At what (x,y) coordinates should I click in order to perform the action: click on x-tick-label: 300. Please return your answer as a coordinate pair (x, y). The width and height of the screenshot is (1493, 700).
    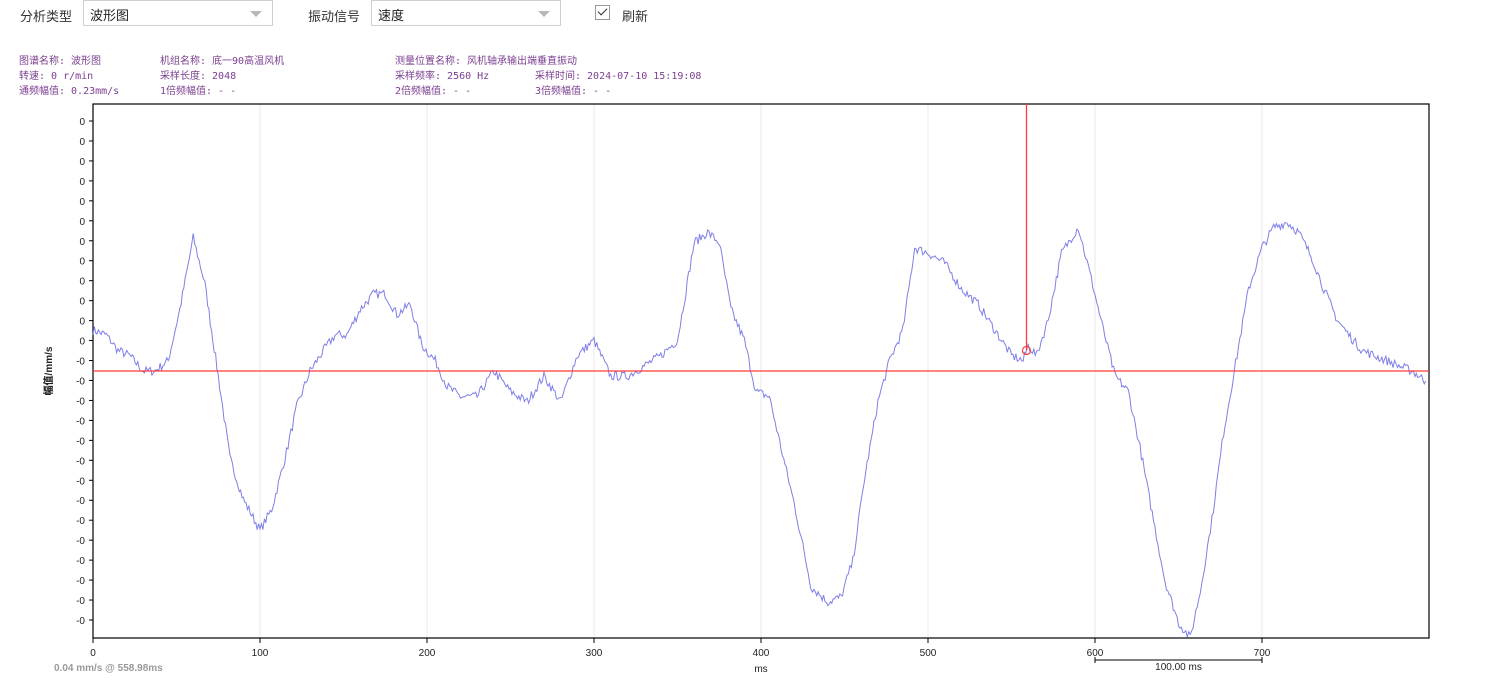
    Looking at the image, I should click on (594, 653).